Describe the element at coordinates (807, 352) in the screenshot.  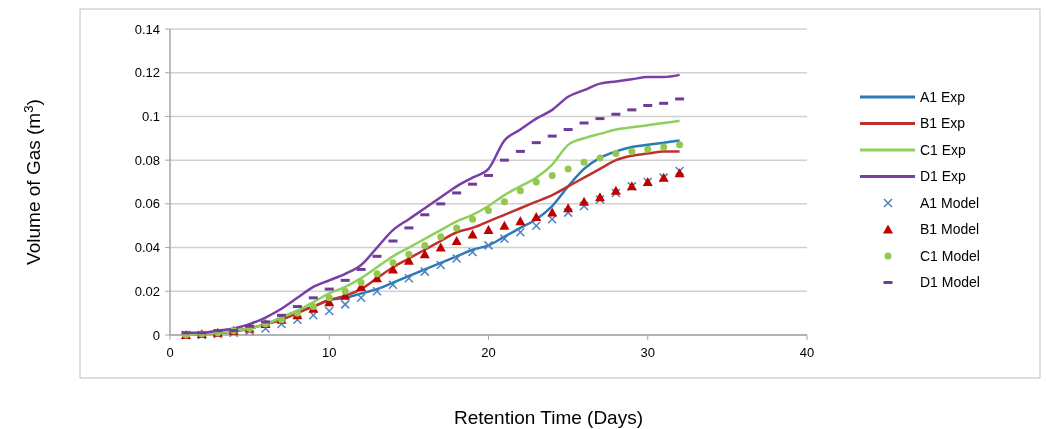
I see `x-tick-label: 40` at that location.